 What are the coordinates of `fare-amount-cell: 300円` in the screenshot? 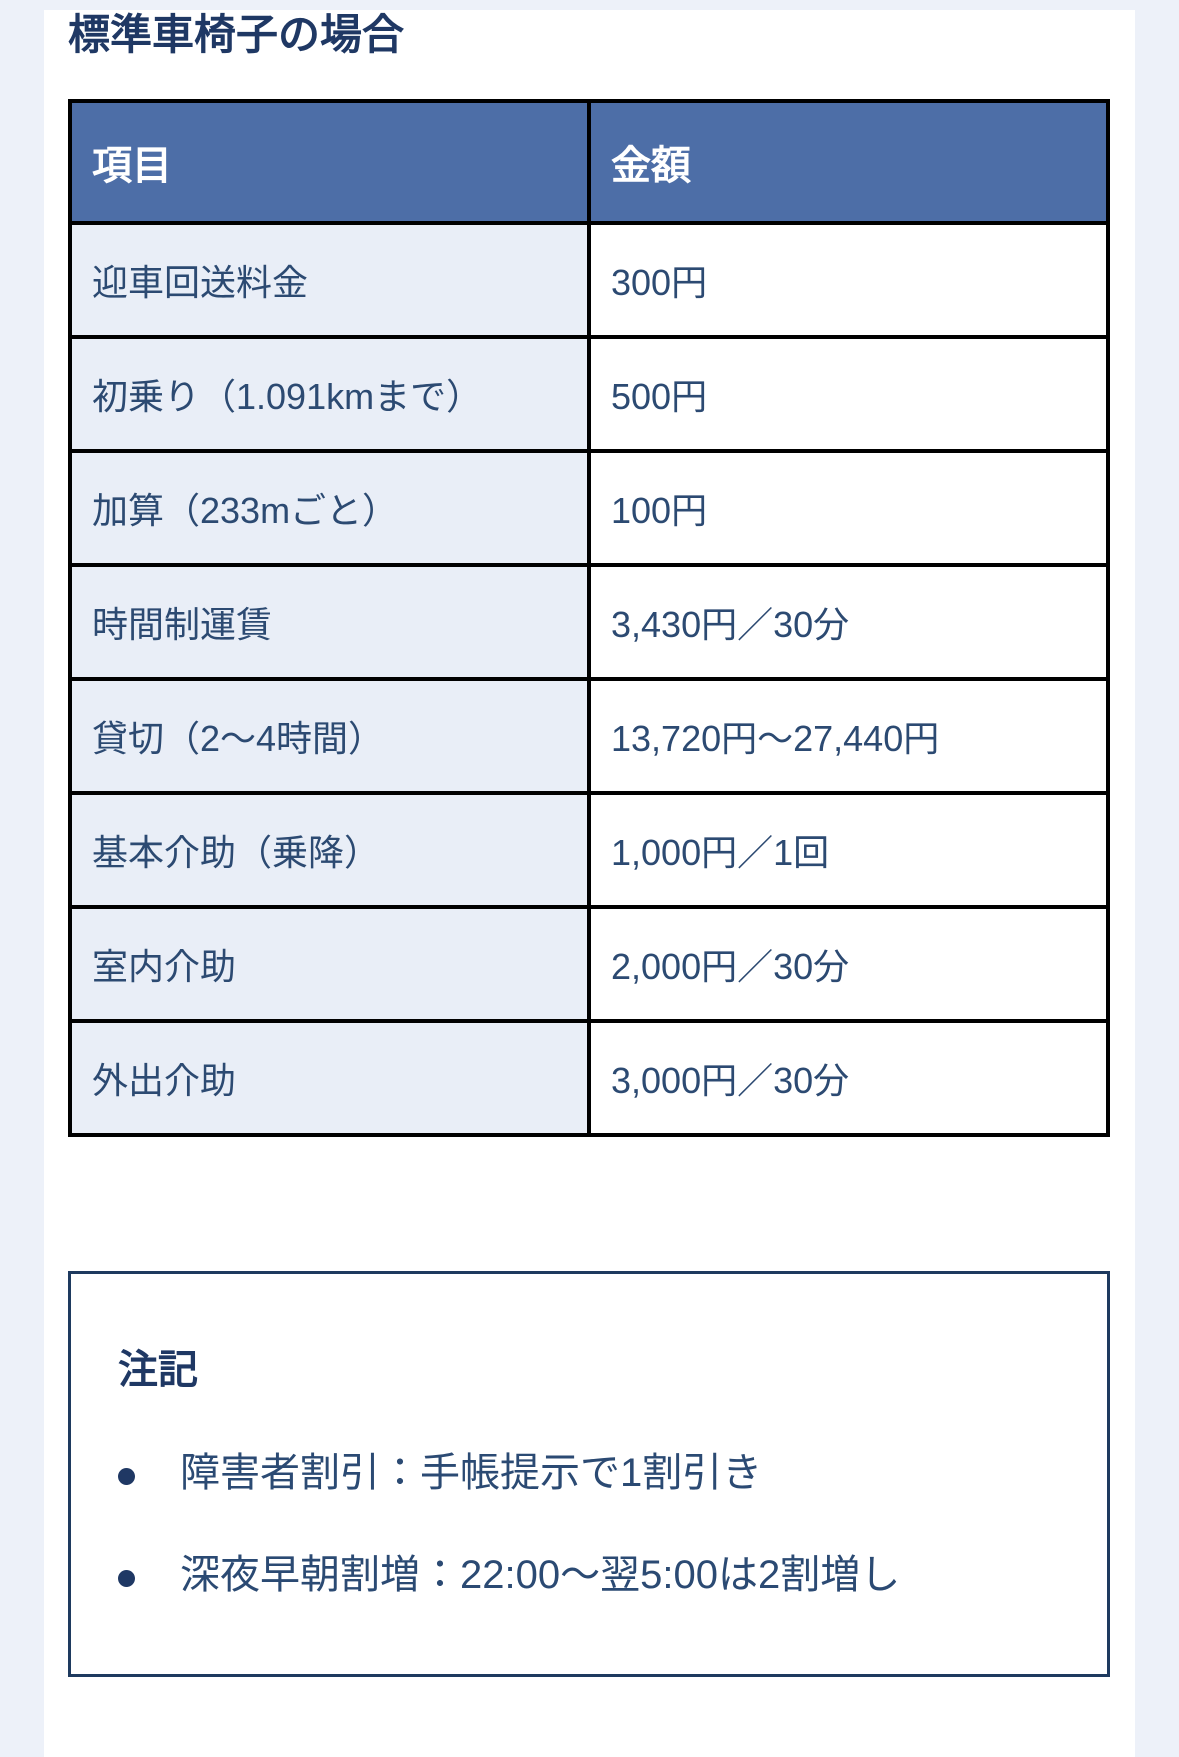 It's located at (848, 279).